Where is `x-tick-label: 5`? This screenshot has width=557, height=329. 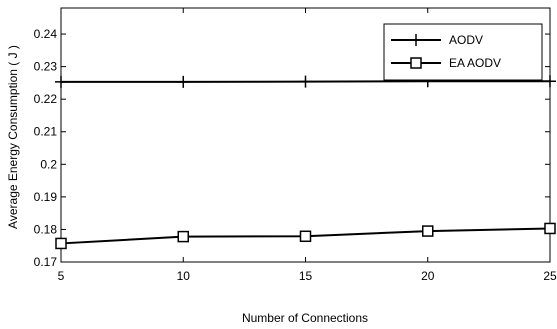 x-tick-label: 5 is located at coordinates (61, 276).